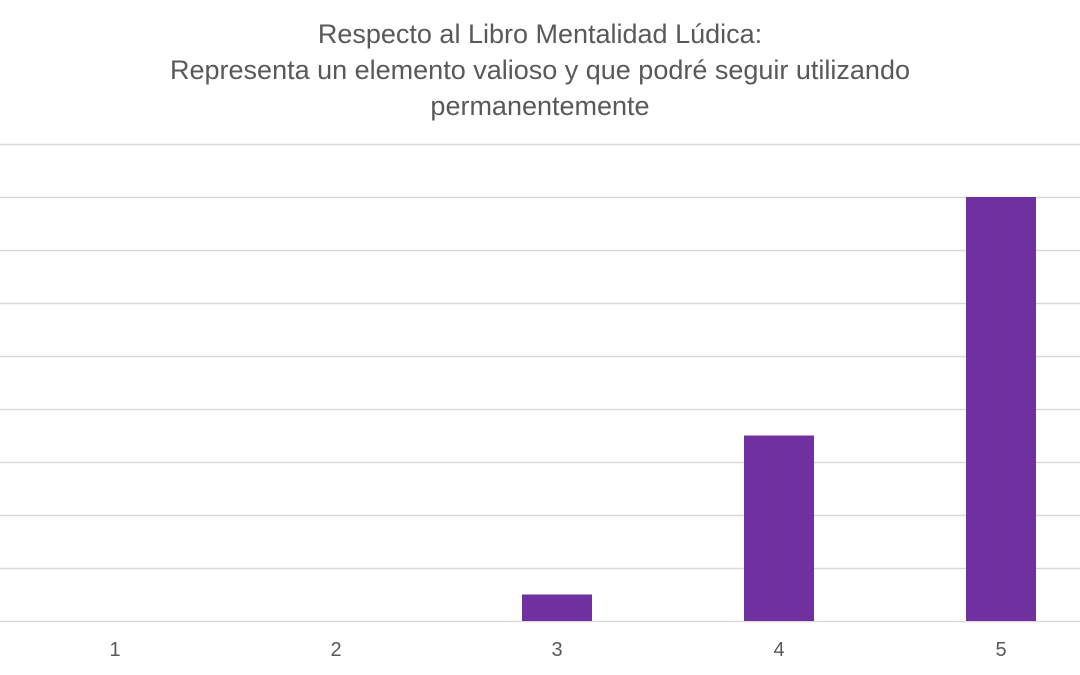  What do you see at coordinates (540, 106) in the screenshot?
I see `chart-title-line-3: permanentemente` at bounding box center [540, 106].